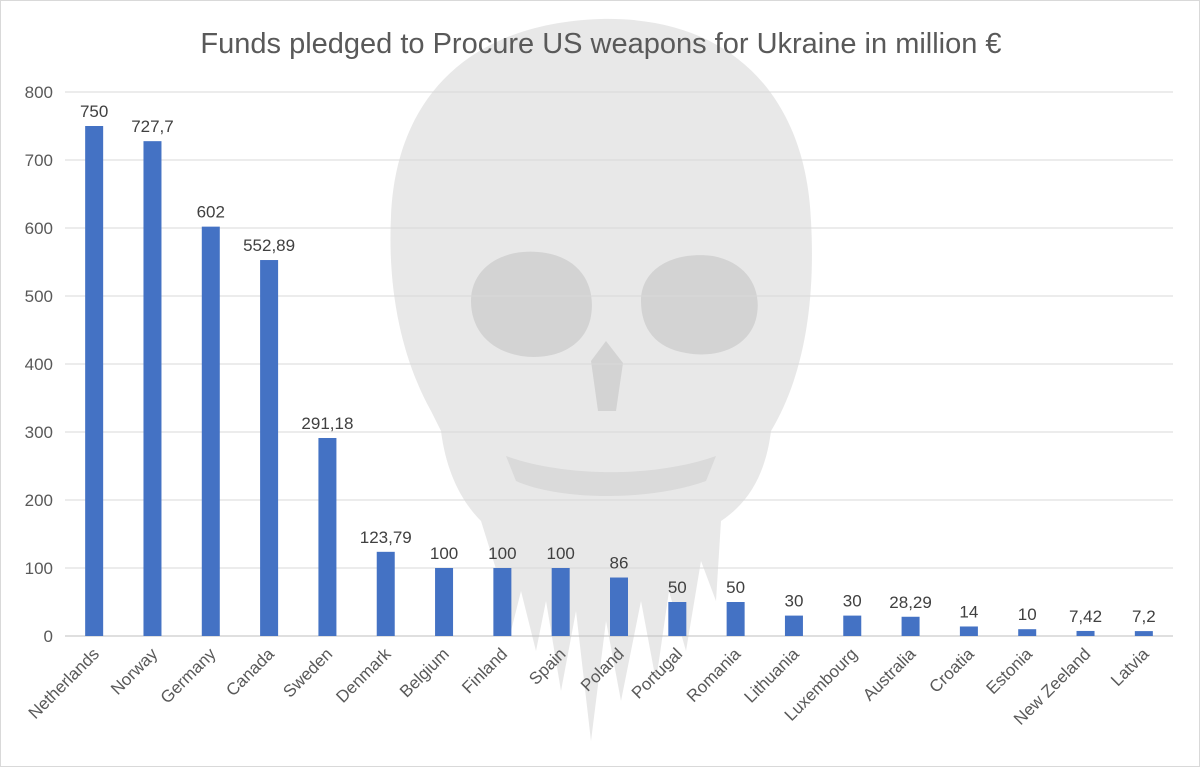  What do you see at coordinates (714, 675) in the screenshot?
I see `x-tick-label: Romania` at bounding box center [714, 675].